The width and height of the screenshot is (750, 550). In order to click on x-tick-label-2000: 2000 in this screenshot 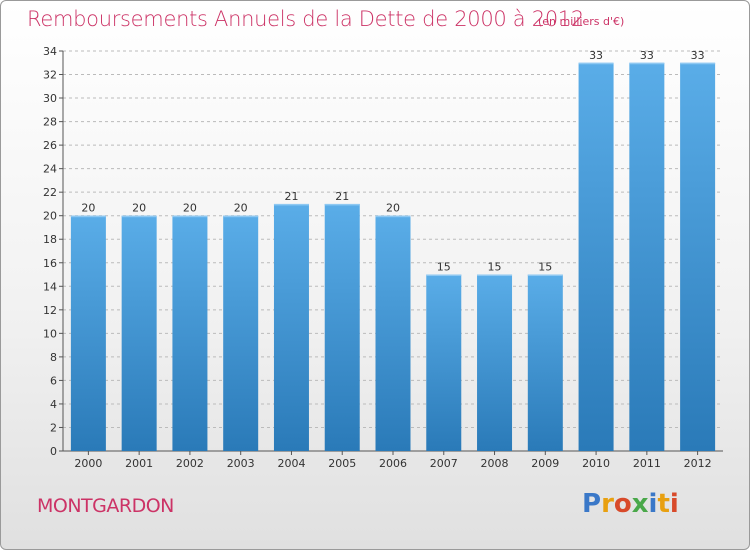, I will do `click(88, 463)`.